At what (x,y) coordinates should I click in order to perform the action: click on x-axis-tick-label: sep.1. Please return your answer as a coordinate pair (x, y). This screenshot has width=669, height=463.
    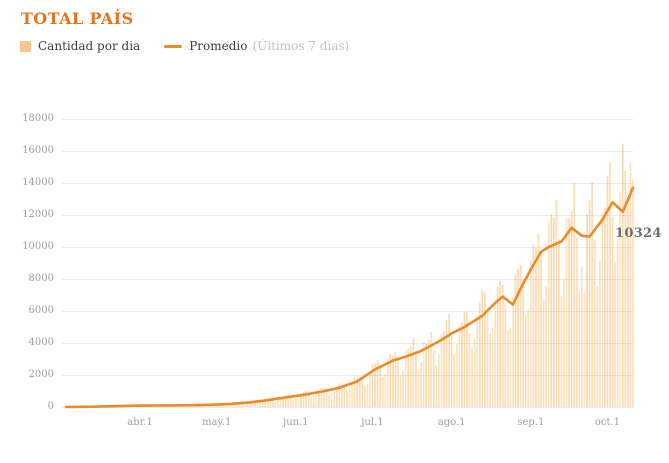
    Looking at the image, I should click on (531, 422).